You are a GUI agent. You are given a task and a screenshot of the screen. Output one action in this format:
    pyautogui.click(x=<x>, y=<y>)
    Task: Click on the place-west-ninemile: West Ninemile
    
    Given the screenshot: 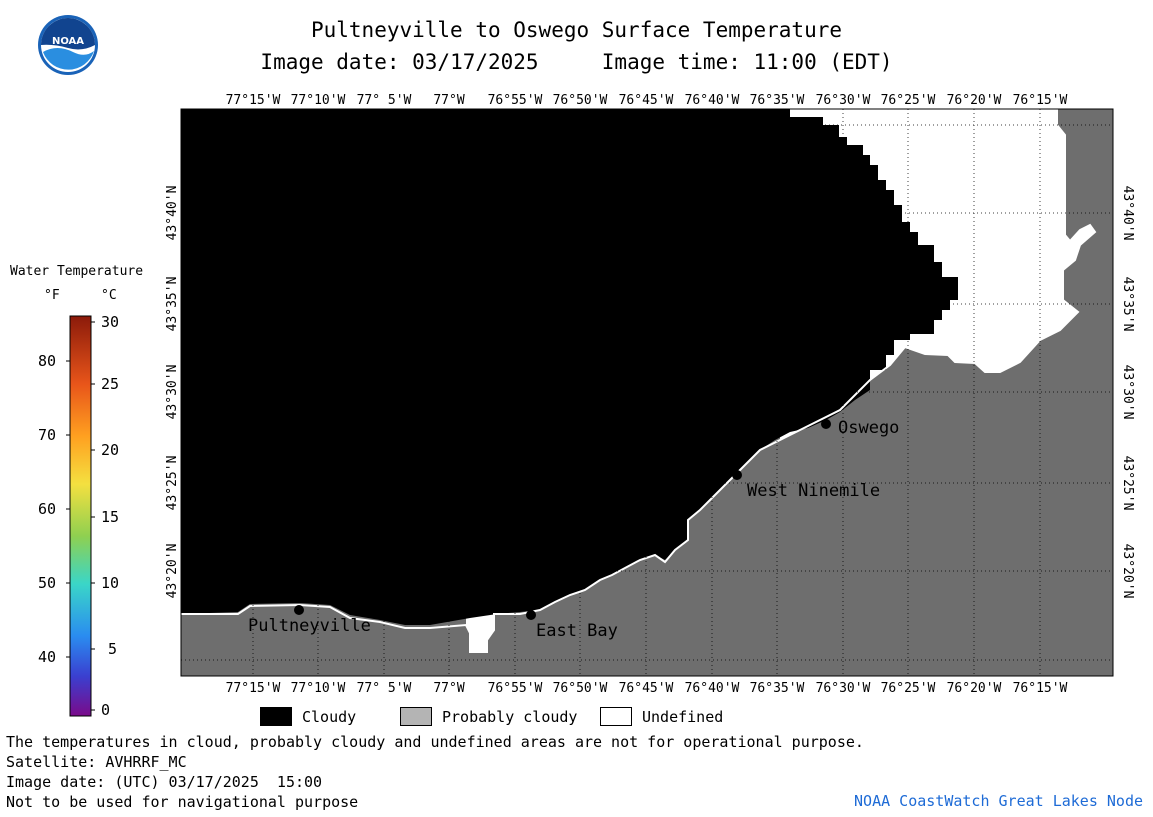 What is the action you would take?
    pyautogui.click(x=806, y=485)
    